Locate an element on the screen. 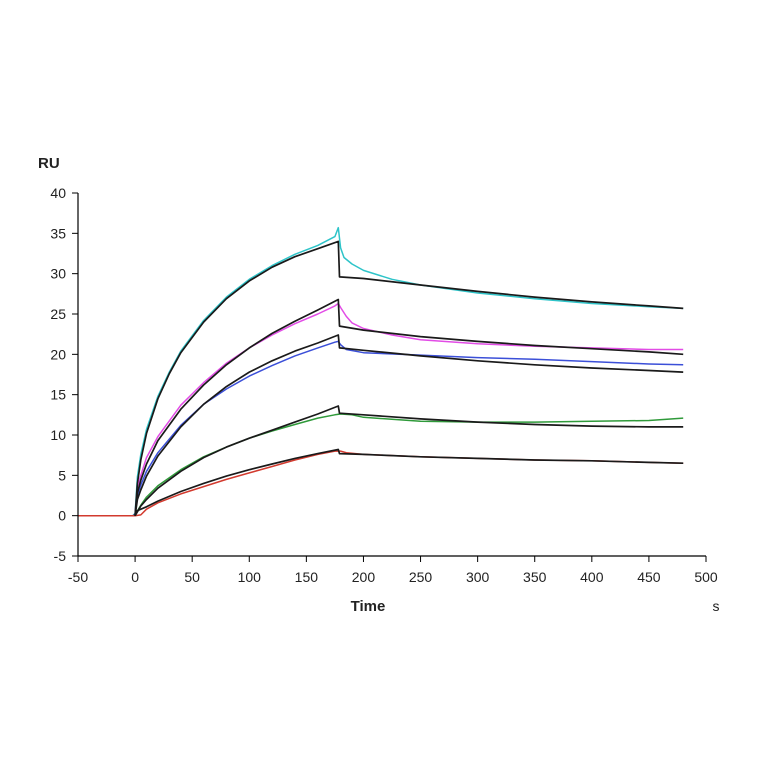 The height and width of the screenshot is (764, 764). y-tick-label: 0 is located at coordinates (62, 516).